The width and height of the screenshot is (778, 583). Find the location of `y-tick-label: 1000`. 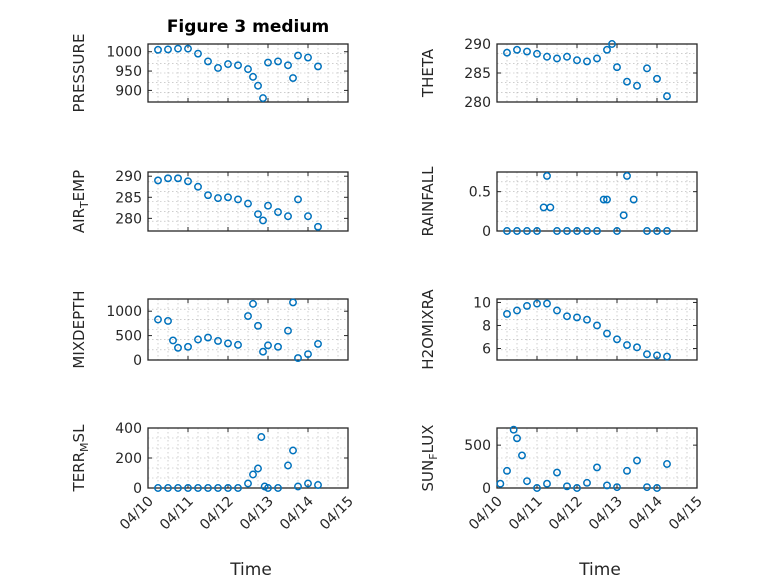

y-tick-label: 1000 is located at coordinates (124, 53).